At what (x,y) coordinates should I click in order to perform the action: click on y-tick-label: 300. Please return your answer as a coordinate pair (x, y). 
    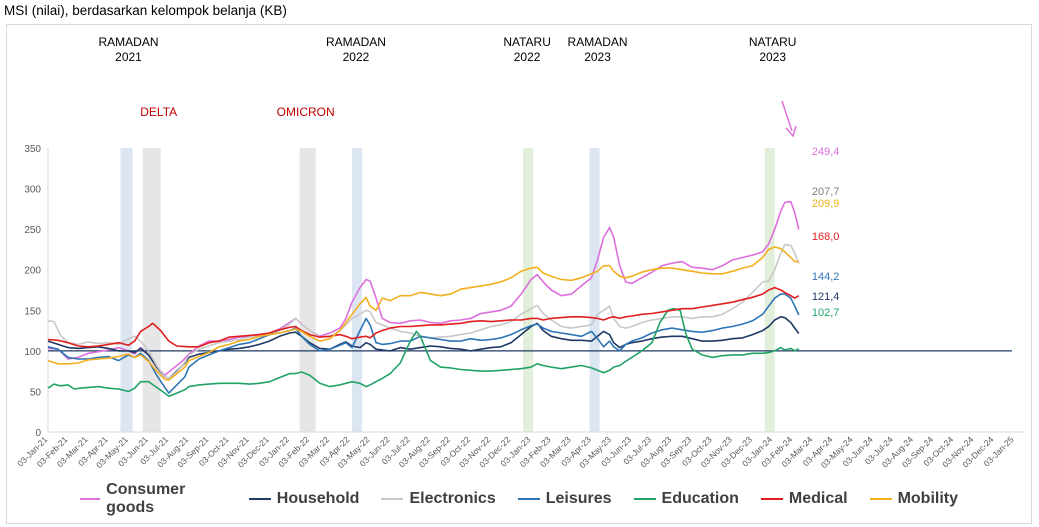
    Looking at the image, I should click on (32, 190).